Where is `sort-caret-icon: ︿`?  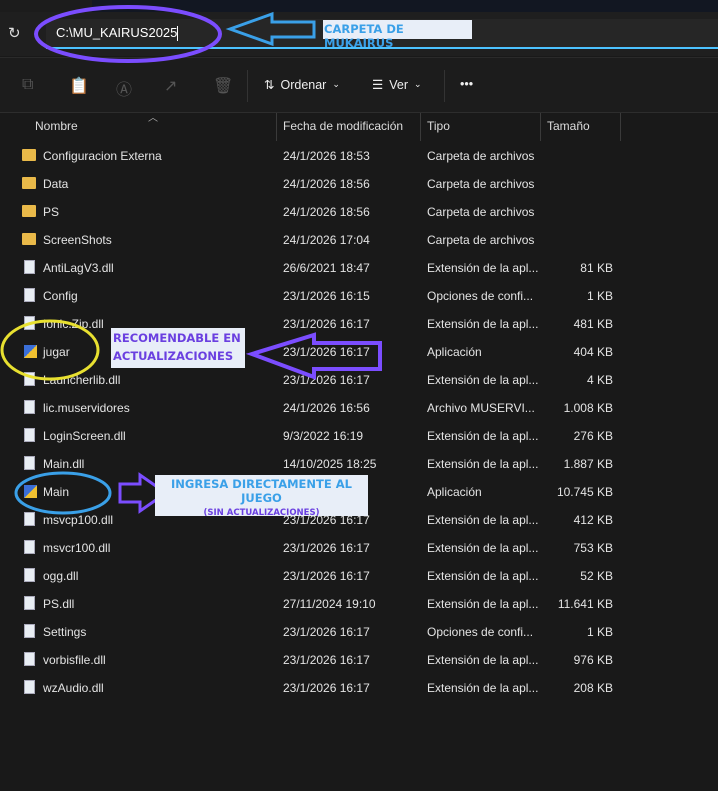
sort-caret-icon: ︿ is located at coordinates (153, 118).